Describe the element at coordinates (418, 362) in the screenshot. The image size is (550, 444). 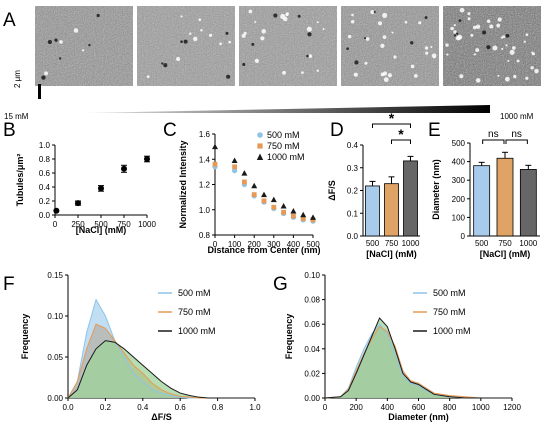
I see `line-750-mM` at that location.